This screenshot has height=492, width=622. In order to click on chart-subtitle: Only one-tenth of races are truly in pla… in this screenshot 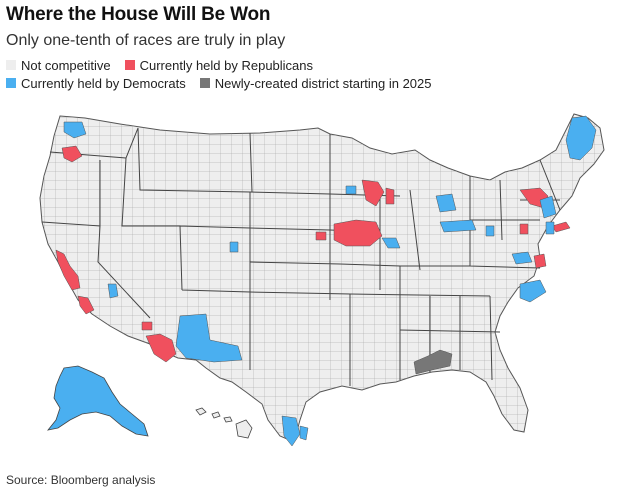, I will do `click(146, 40)`.